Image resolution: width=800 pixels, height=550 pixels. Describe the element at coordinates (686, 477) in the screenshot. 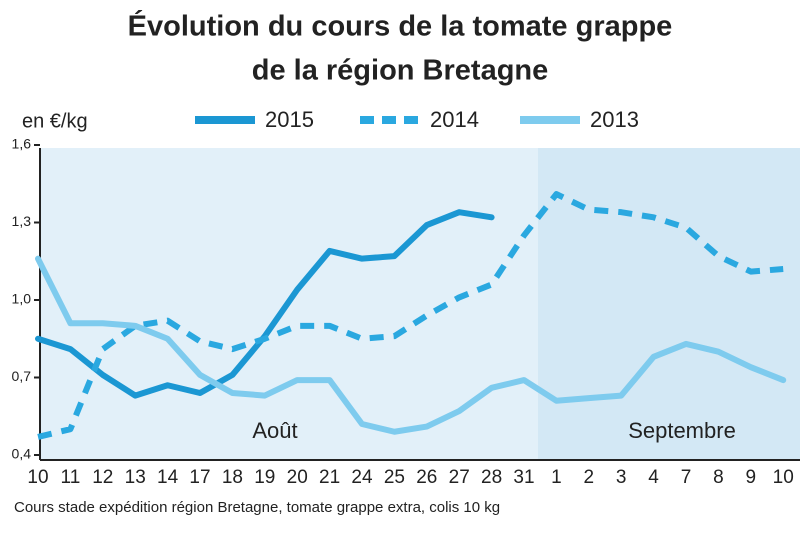

I see `x-tick-label: 7` at that location.